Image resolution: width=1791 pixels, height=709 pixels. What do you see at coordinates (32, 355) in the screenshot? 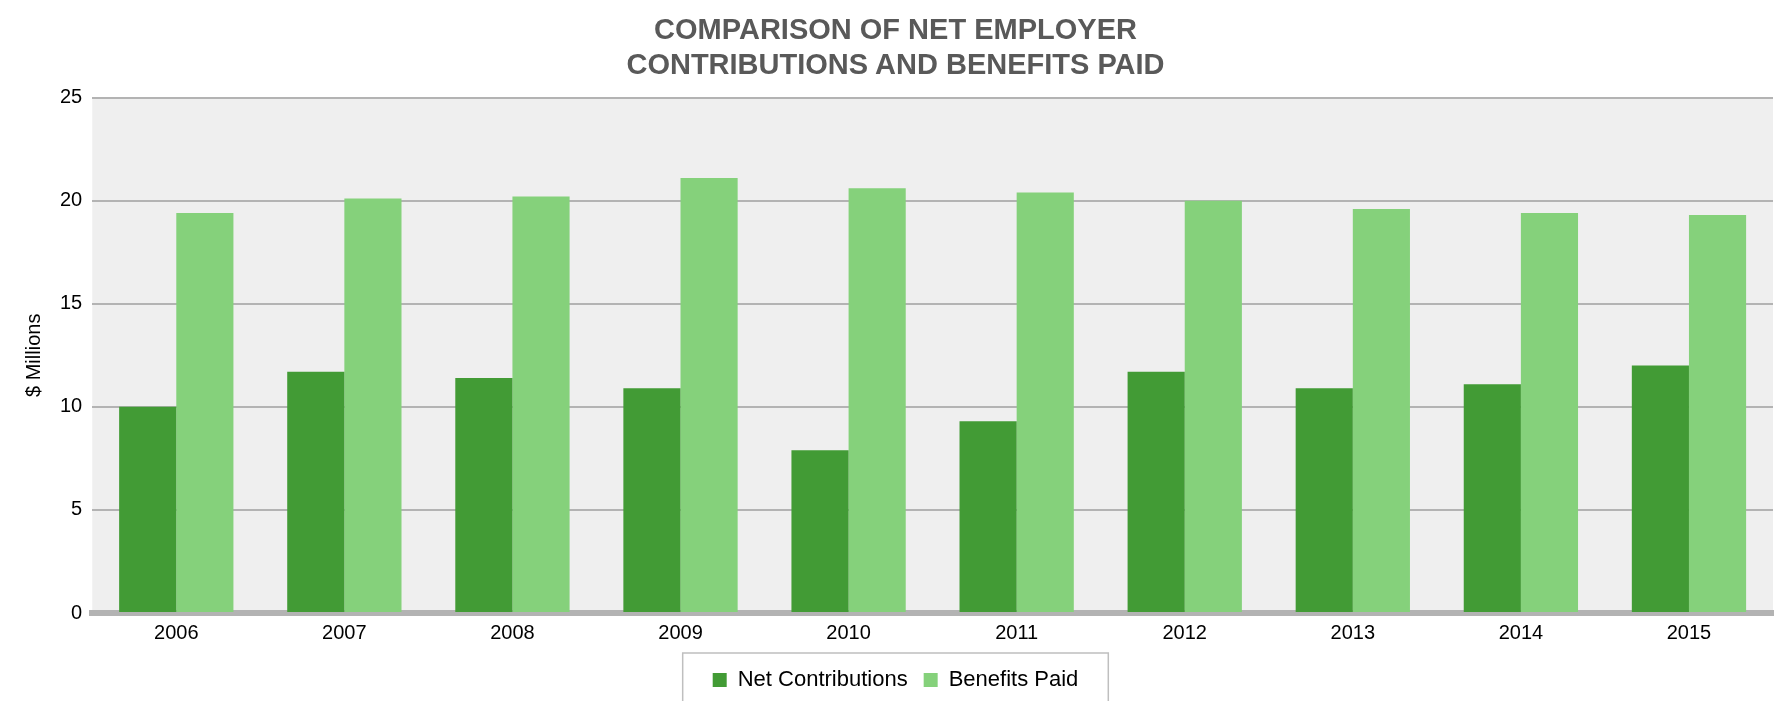
I see `y-axis-title: $ Millions` at bounding box center [32, 355].